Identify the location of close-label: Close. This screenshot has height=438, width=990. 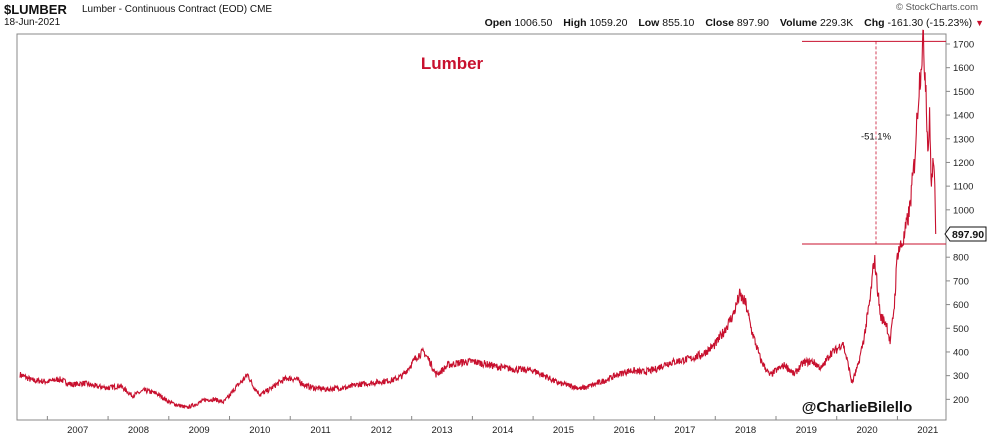
(719, 23).